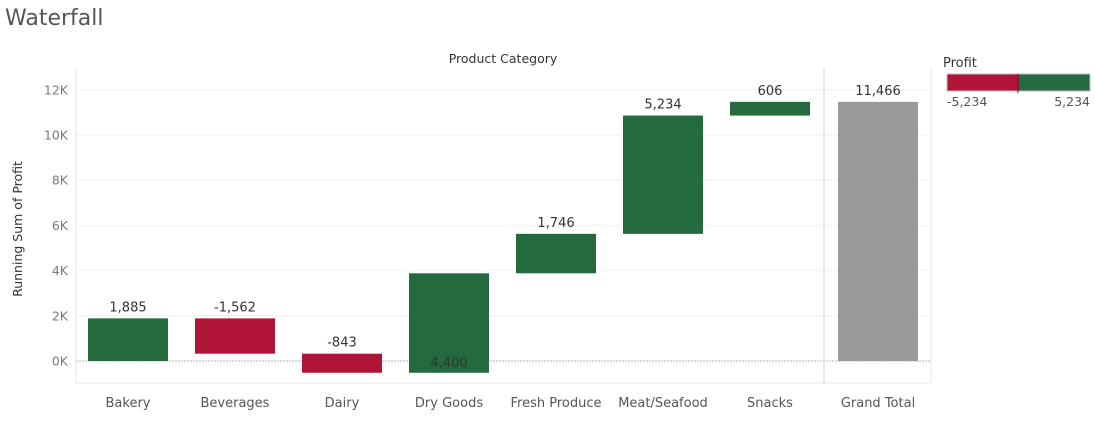 The width and height of the screenshot is (1095, 431). Describe the element at coordinates (60, 361) in the screenshot. I see `y-tick-label: 0K` at that location.